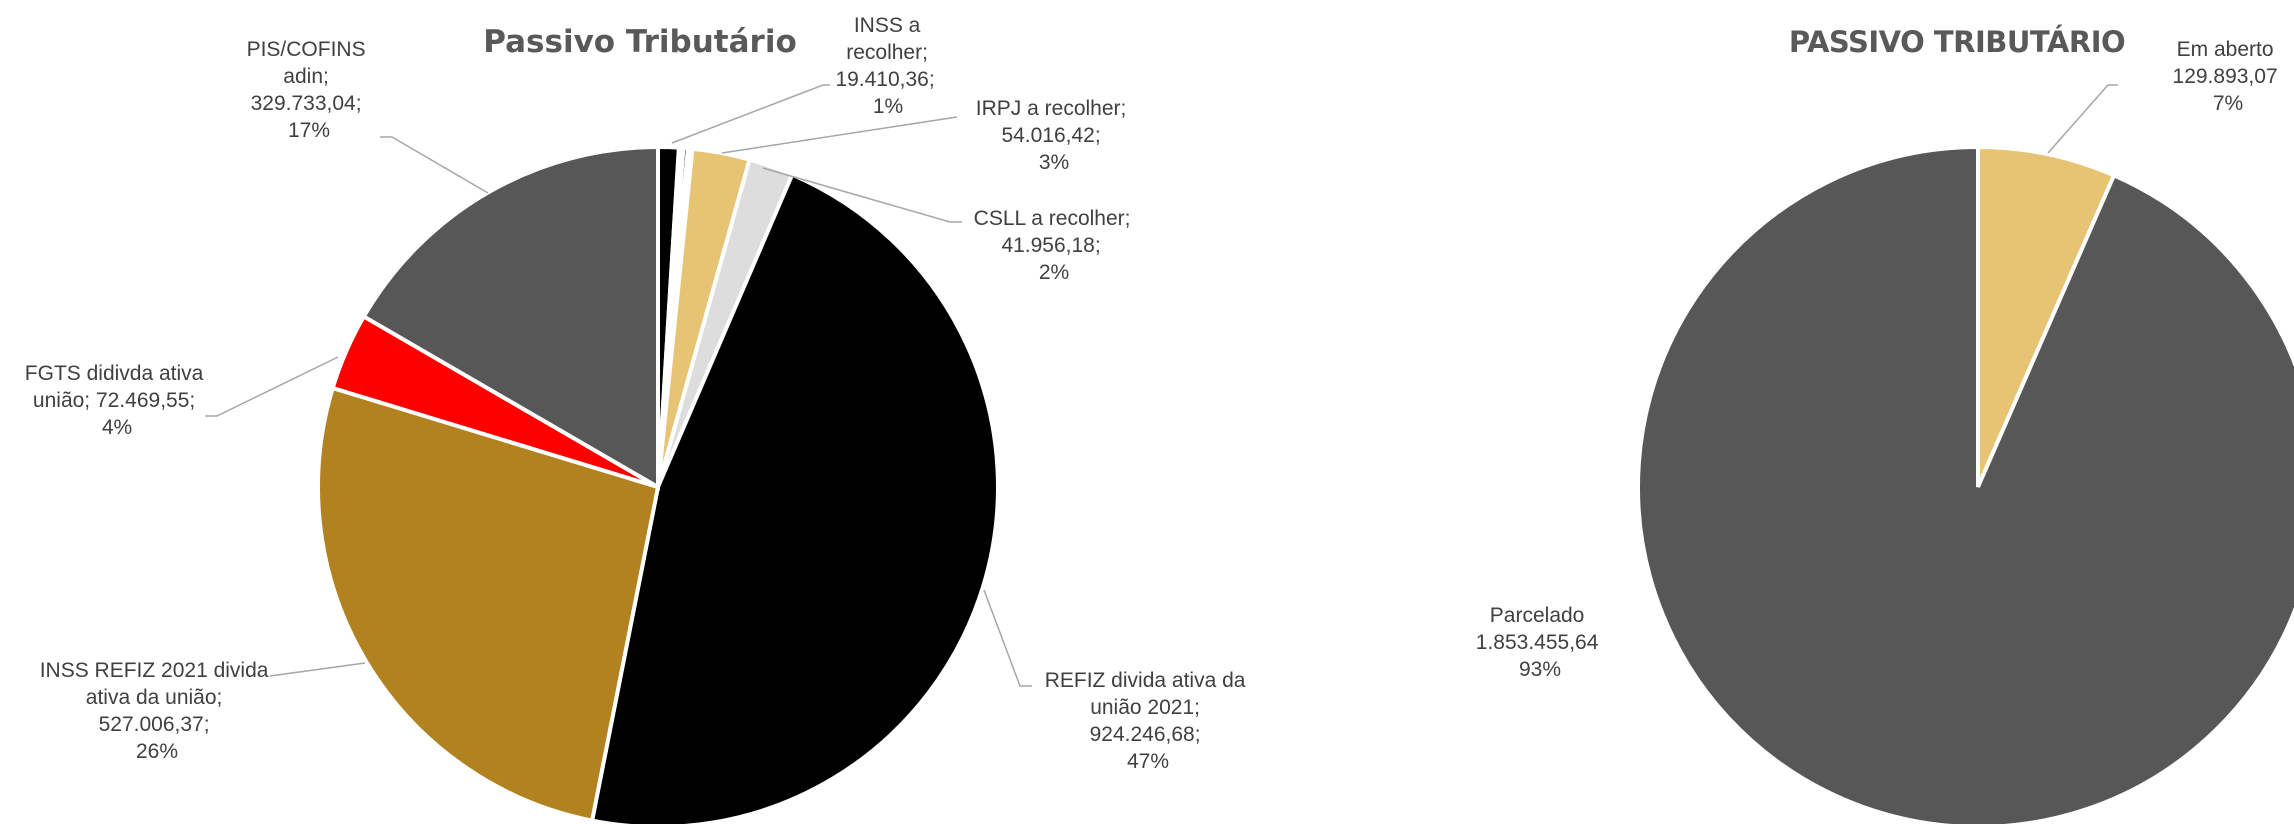  I want to click on label-pis-line-3: 329.733,04;, so click(306, 103).